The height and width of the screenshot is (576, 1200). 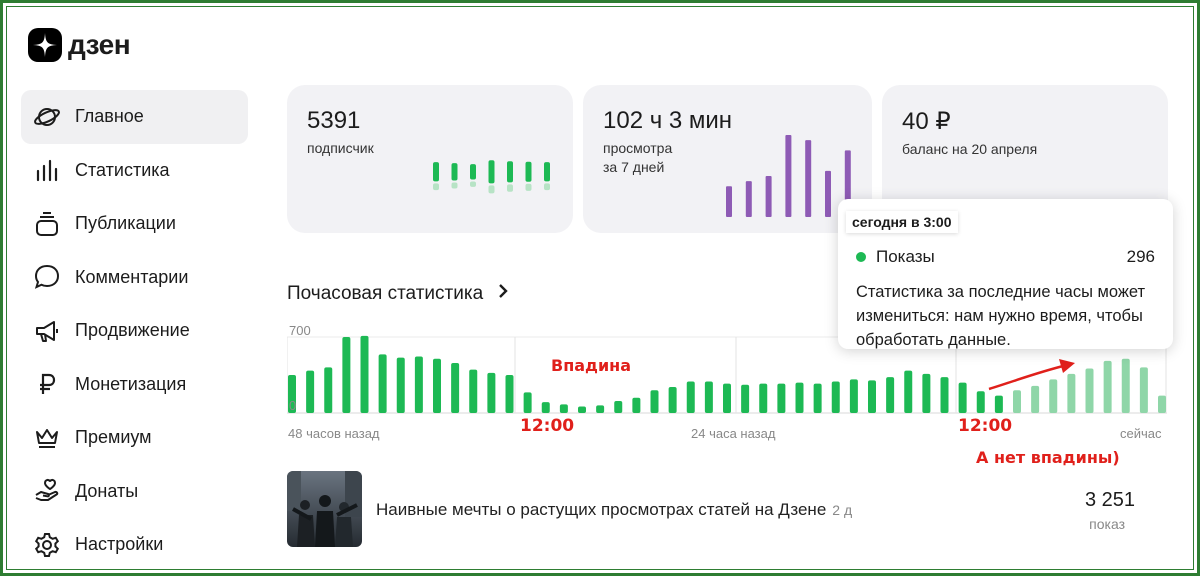 I want to click on subscribers-value: 5391, so click(x=334, y=120).